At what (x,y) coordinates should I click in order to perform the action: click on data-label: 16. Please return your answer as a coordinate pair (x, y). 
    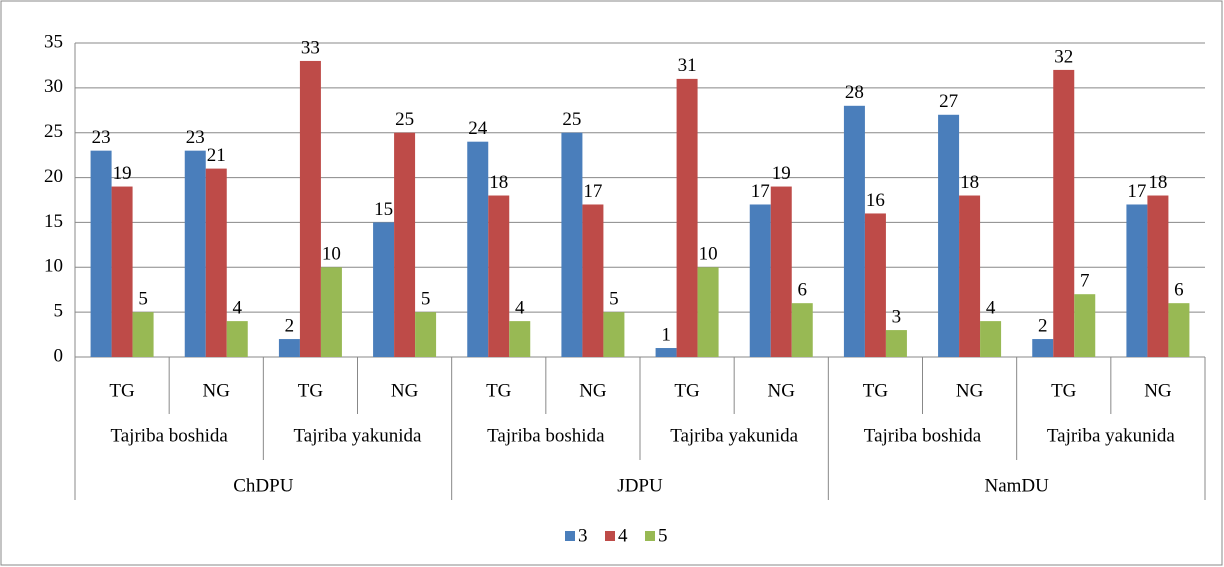
    Looking at the image, I should click on (875, 200).